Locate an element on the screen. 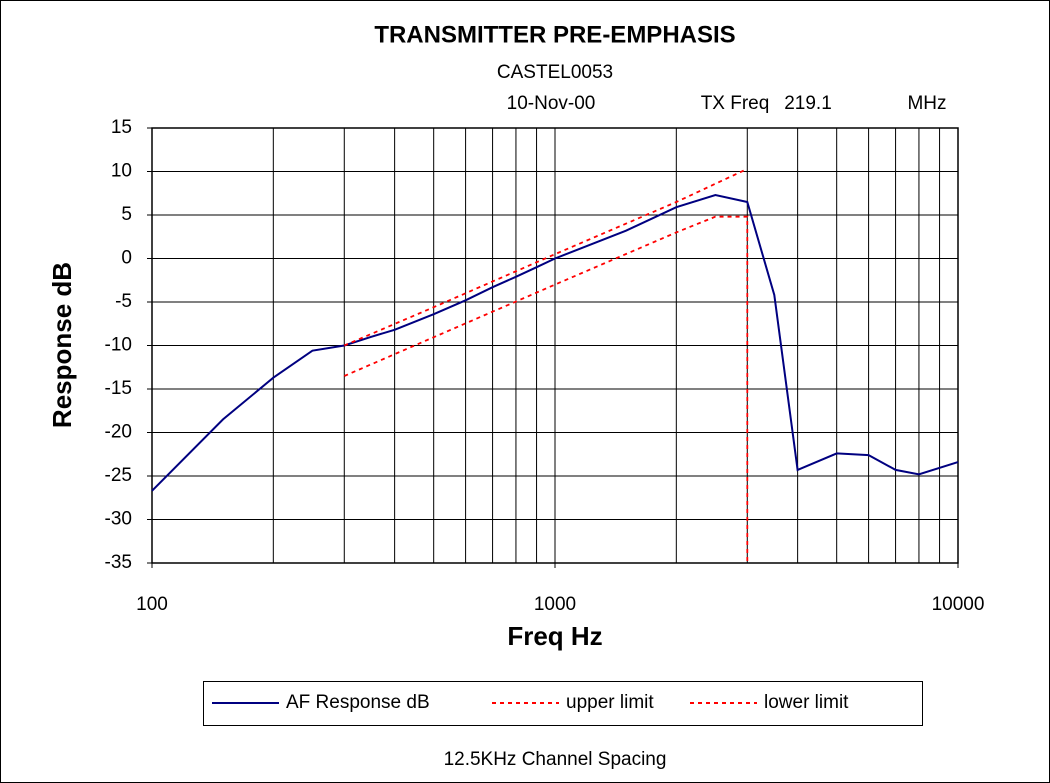 The height and width of the screenshot is (783, 1050). y-tick-label: 5 is located at coordinates (126, 214).